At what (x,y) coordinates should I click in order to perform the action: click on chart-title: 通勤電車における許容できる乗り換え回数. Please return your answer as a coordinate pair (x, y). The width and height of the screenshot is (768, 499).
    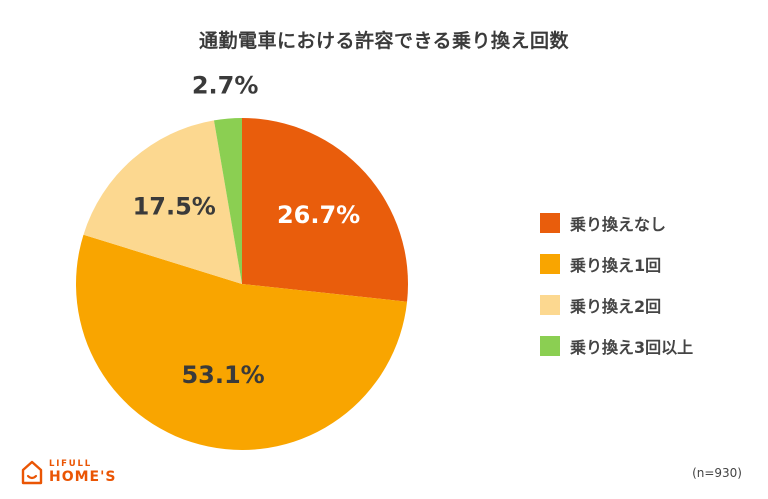
    Looking at the image, I should click on (384, 41).